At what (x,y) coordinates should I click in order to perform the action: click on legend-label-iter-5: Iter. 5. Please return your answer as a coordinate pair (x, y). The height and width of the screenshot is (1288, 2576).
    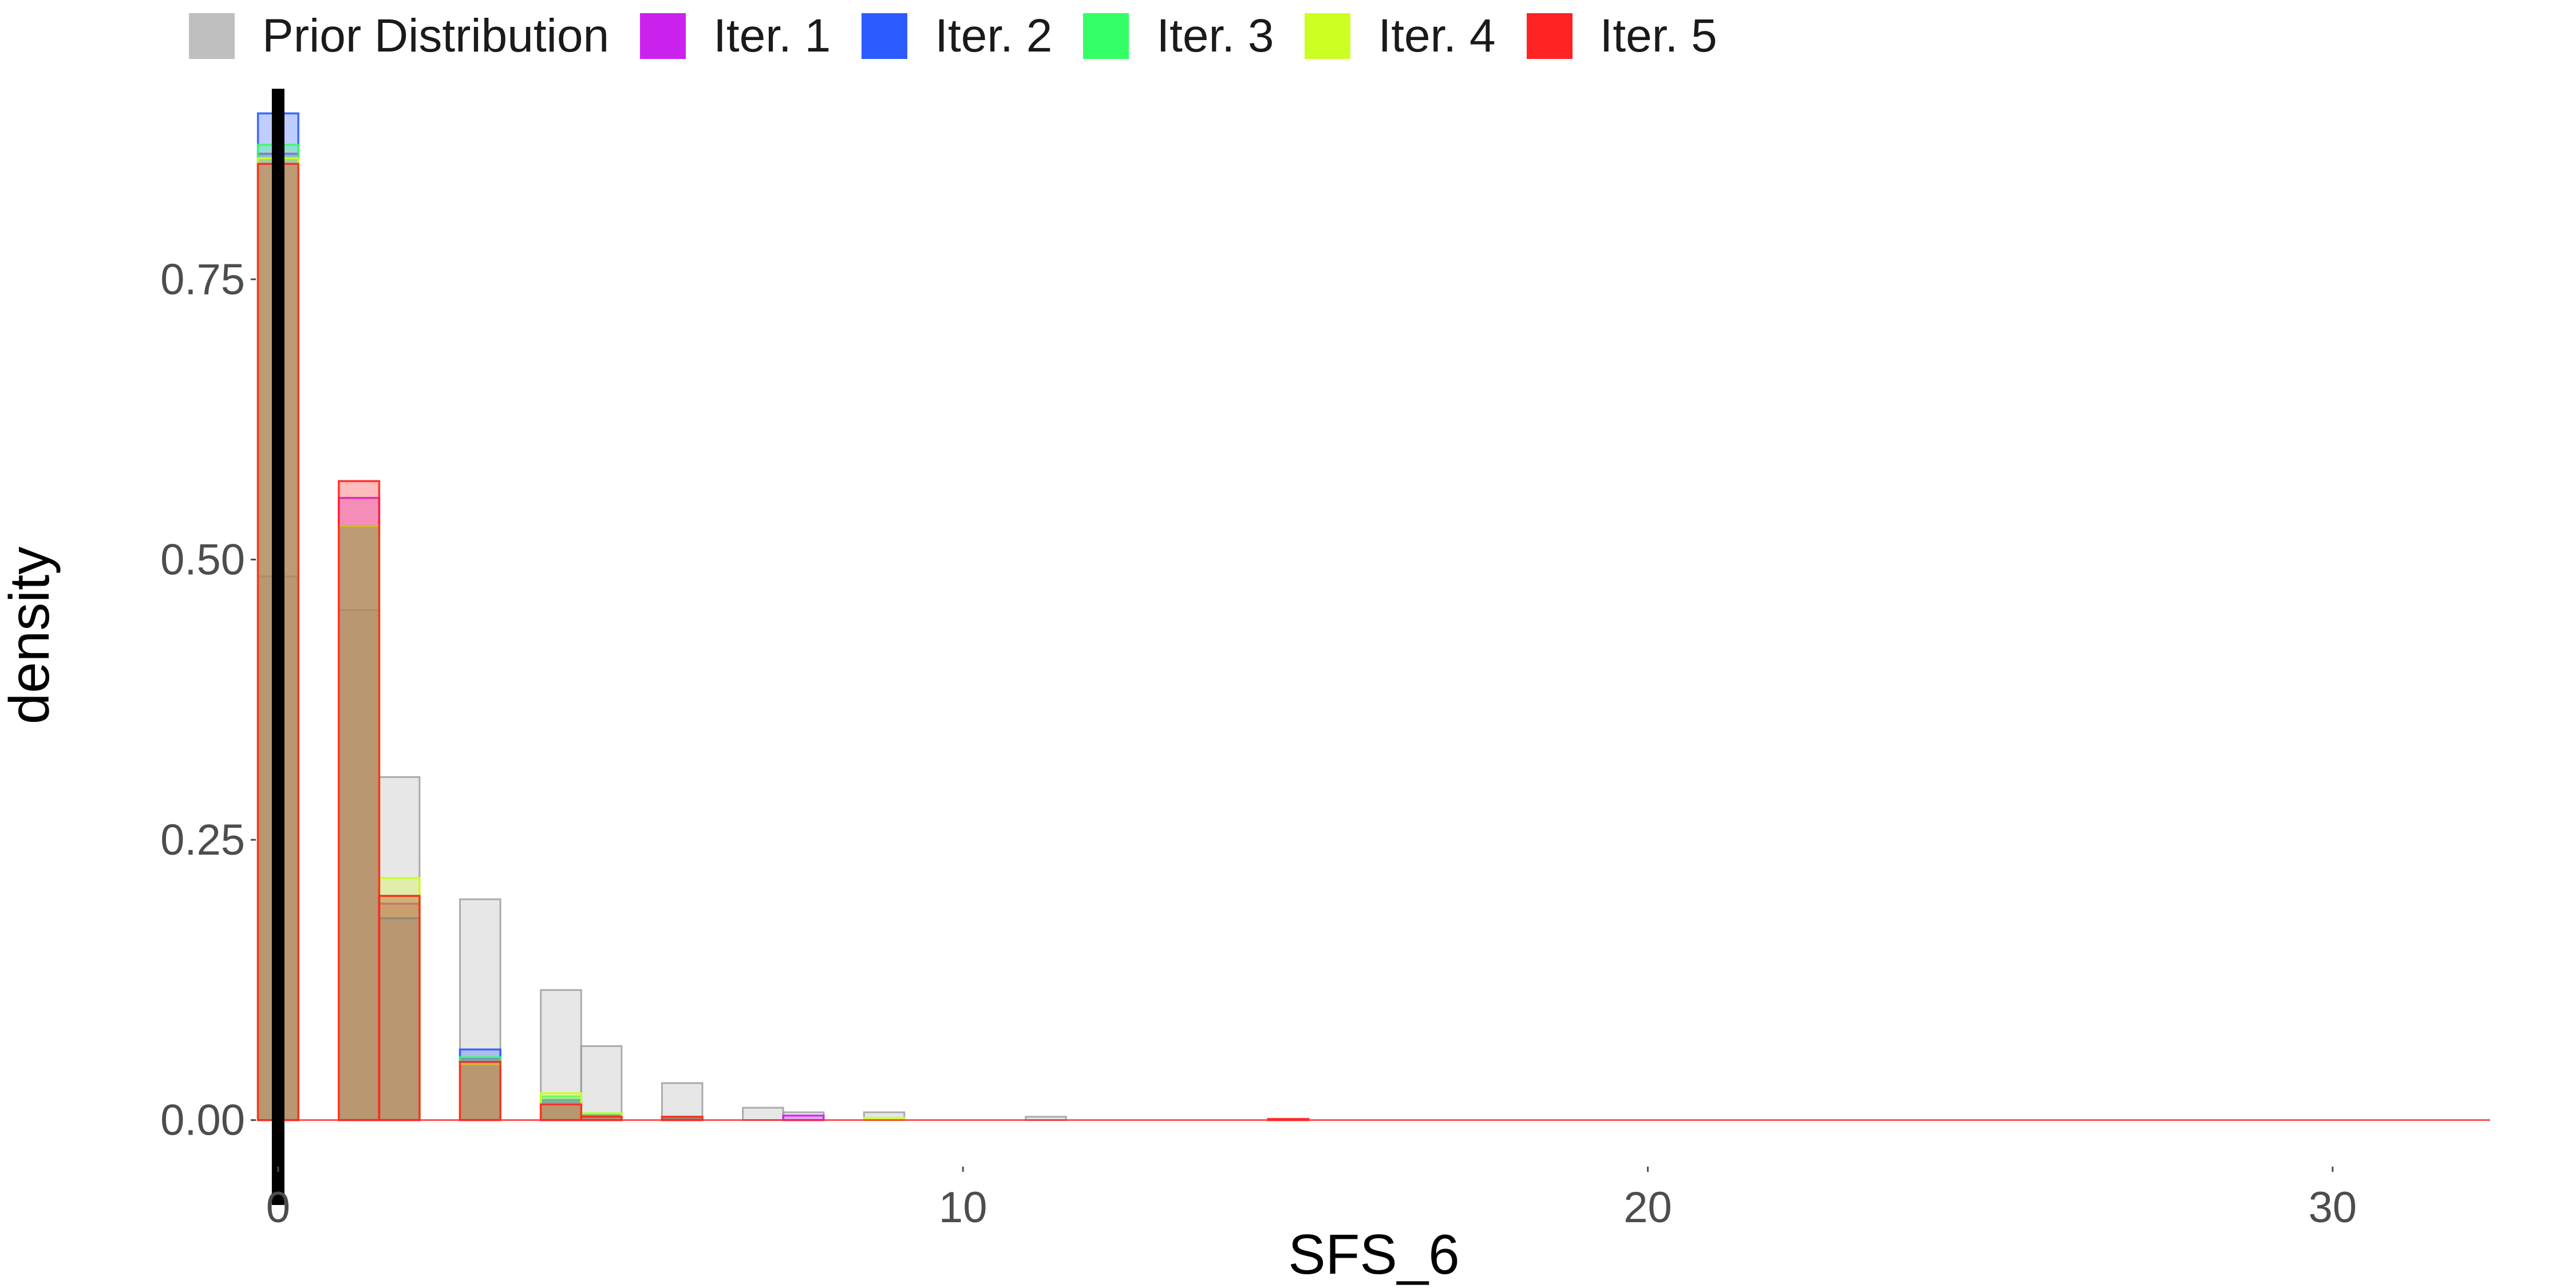
    Looking at the image, I should click on (1658, 36).